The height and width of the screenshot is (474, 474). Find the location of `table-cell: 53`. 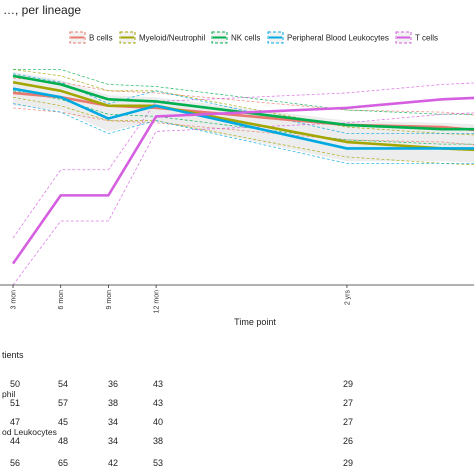

table-cell: 53 is located at coordinates (158, 463).